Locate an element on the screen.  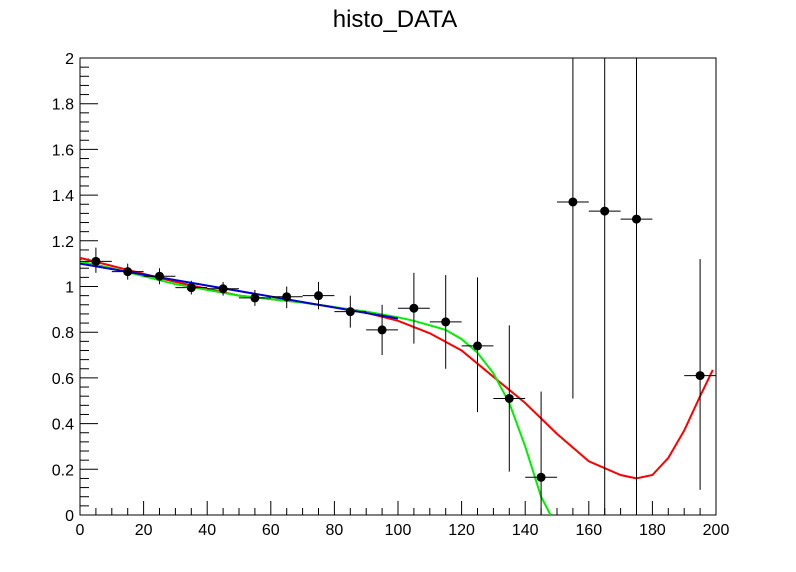
y-tick-label: 1.2 is located at coordinates (63, 242).